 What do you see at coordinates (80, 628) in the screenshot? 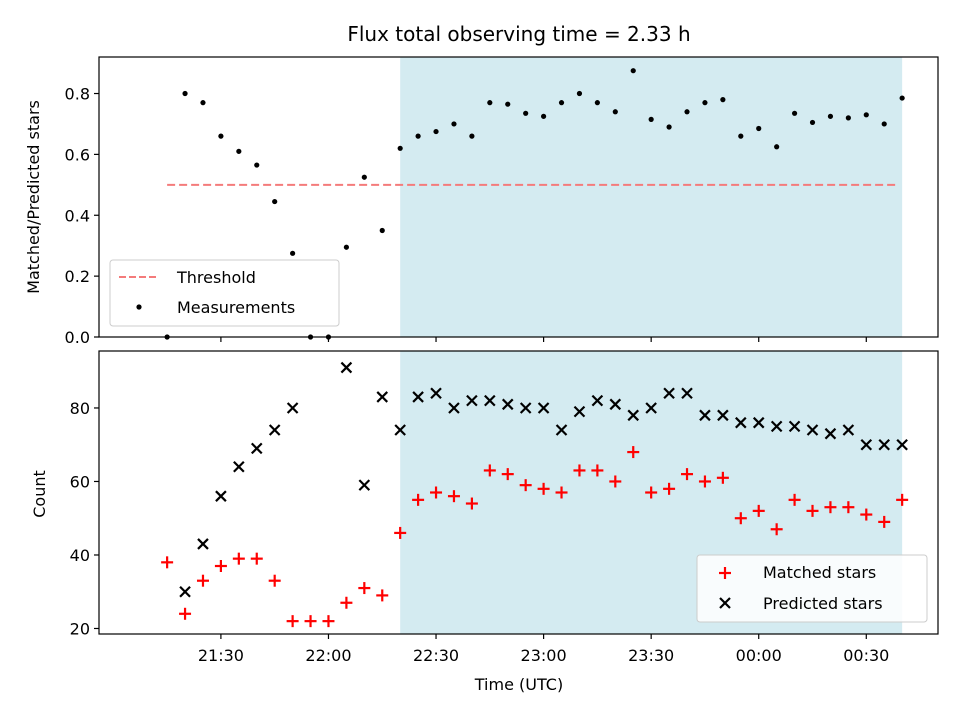
I see `bottom-y-tick-label: 20` at bounding box center [80, 628].